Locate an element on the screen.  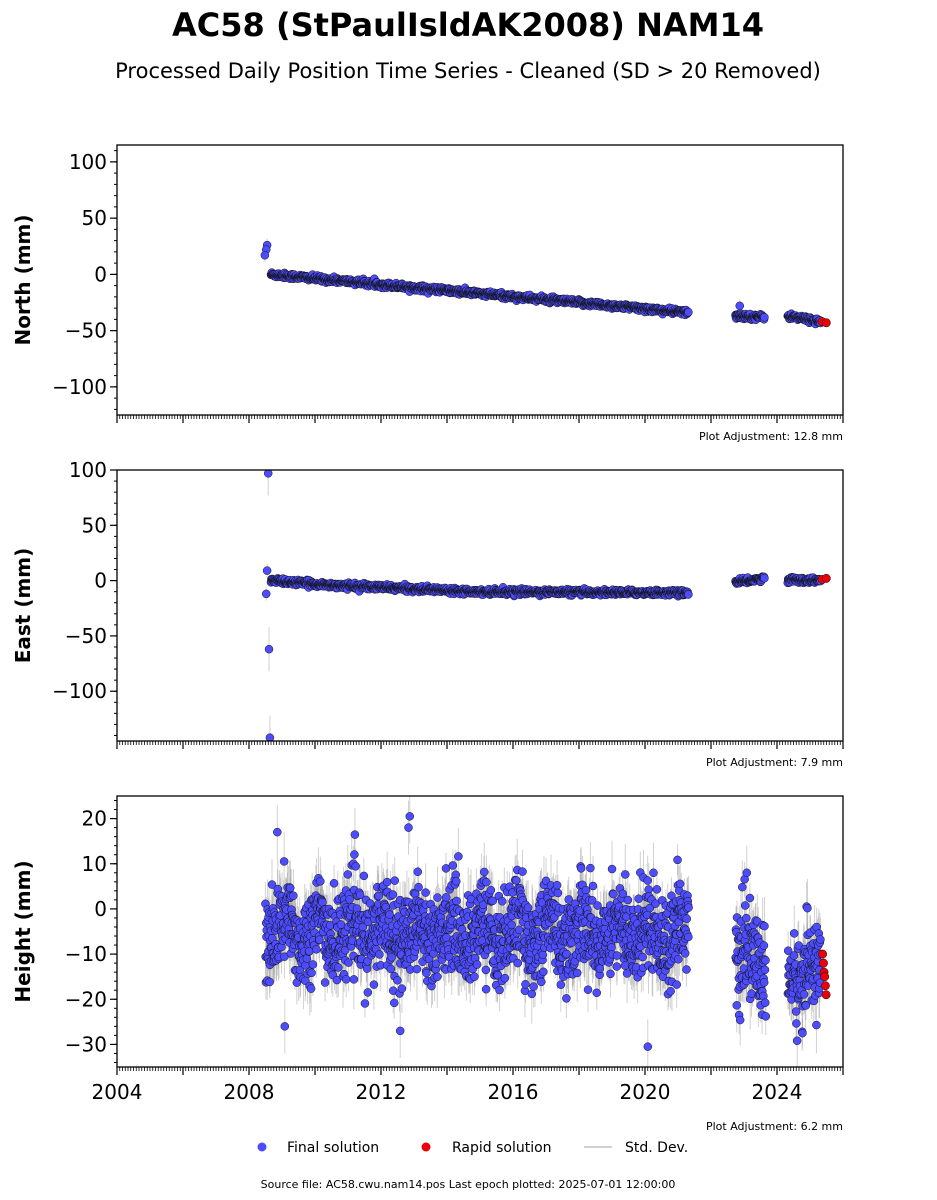
std-dev-bars is located at coordinates (543, 605).